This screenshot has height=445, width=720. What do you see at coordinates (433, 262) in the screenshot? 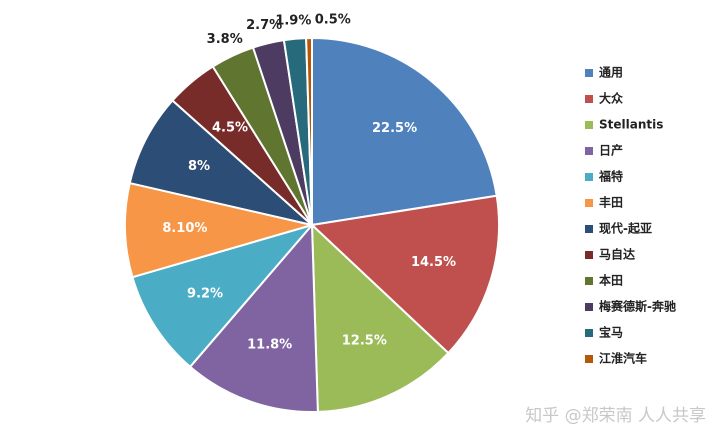
I see `data-label: 14.5%` at bounding box center [433, 262].